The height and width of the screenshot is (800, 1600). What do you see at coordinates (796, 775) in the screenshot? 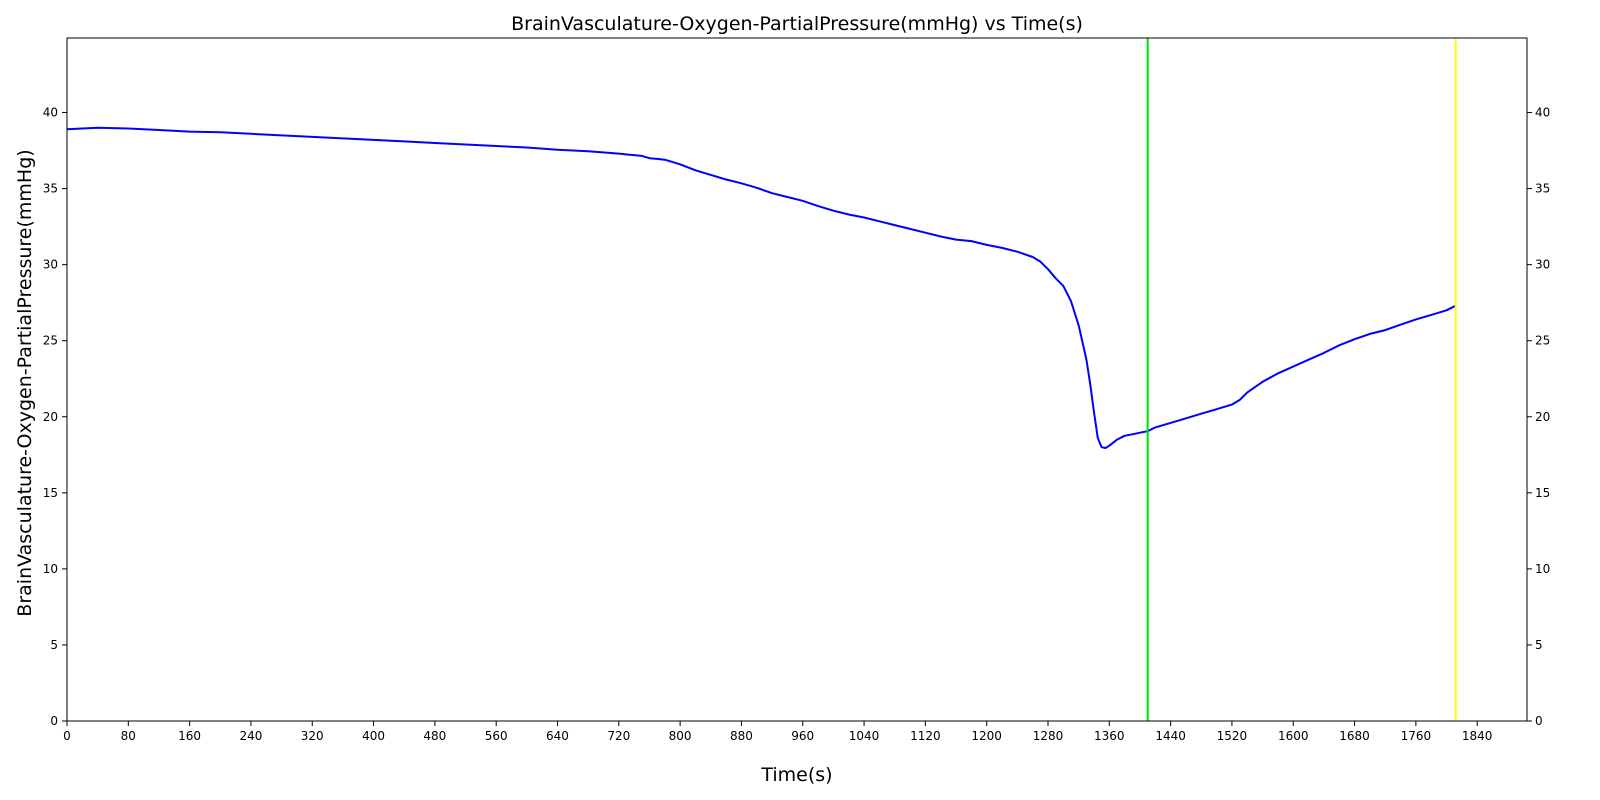
I see `x-axis-label: Time(s)` at bounding box center [796, 775].